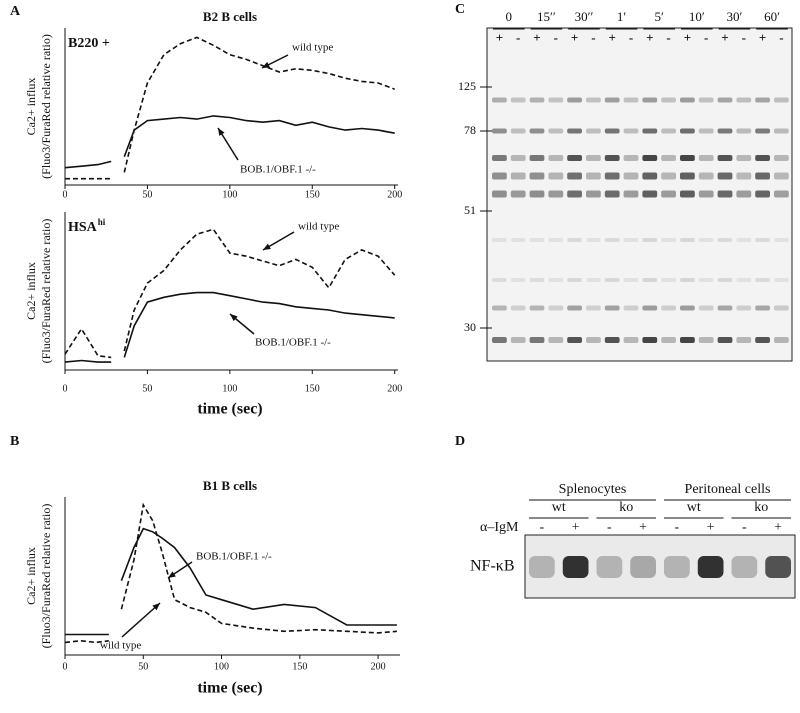 This screenshot has height=713, width=800. I want to click on subgroup-label: wt, so click(694, 507).